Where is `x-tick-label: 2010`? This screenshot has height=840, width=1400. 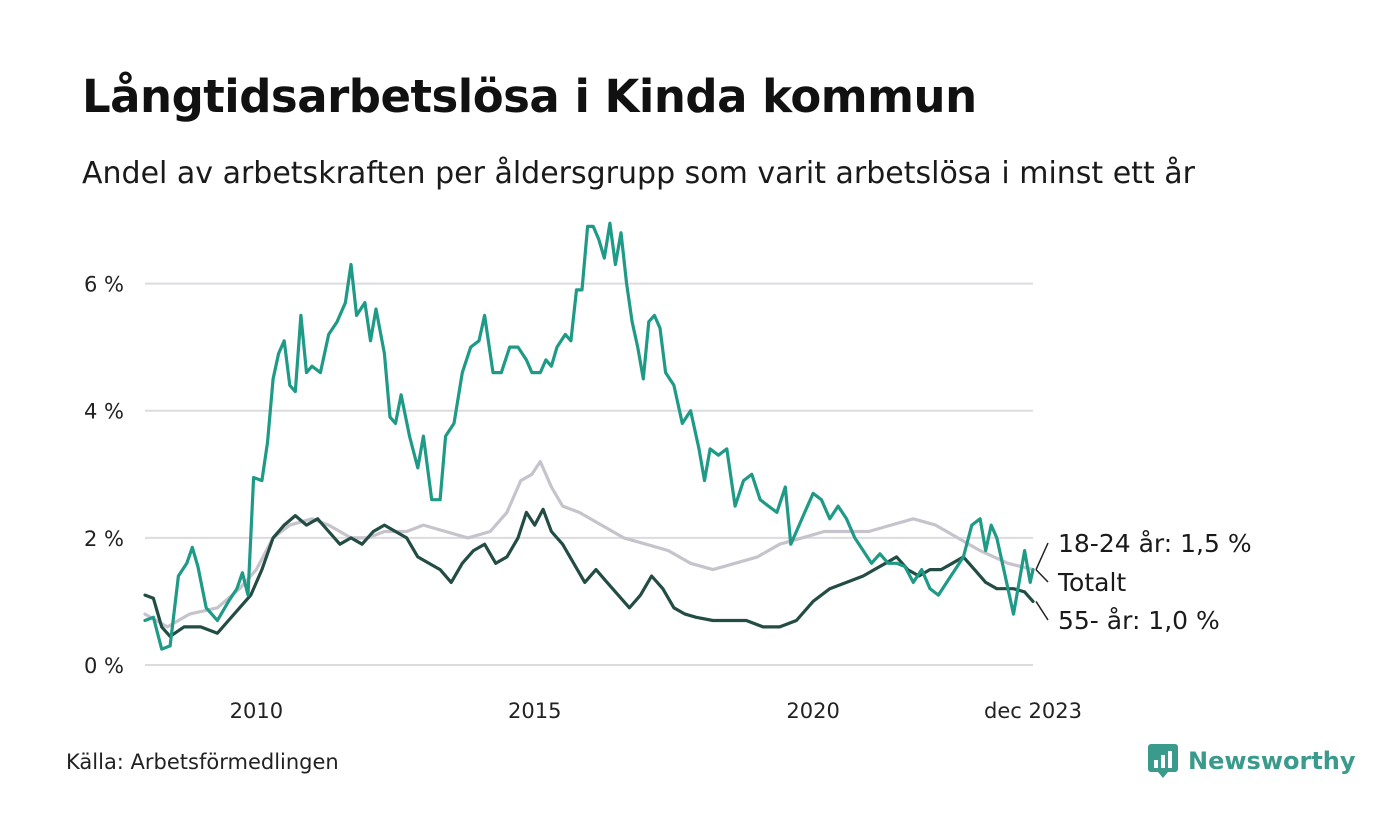
x-tick-label: 2010 is located at coordinates (256, 711).